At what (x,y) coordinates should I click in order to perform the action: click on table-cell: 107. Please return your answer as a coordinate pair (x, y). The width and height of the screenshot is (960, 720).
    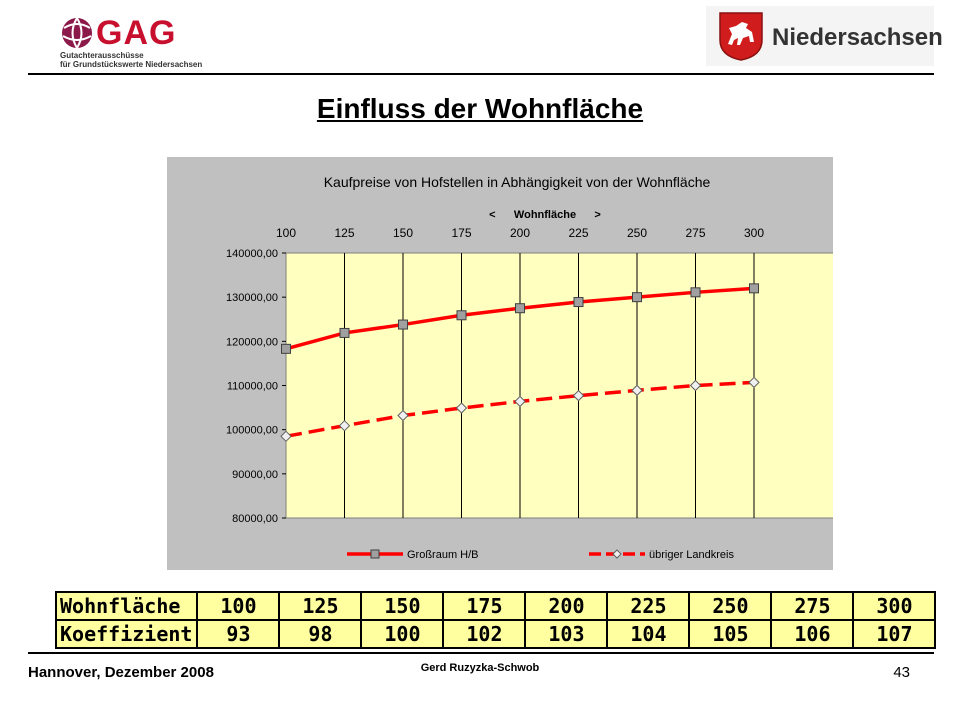
    Looking at the image, I should click on (894, 634).